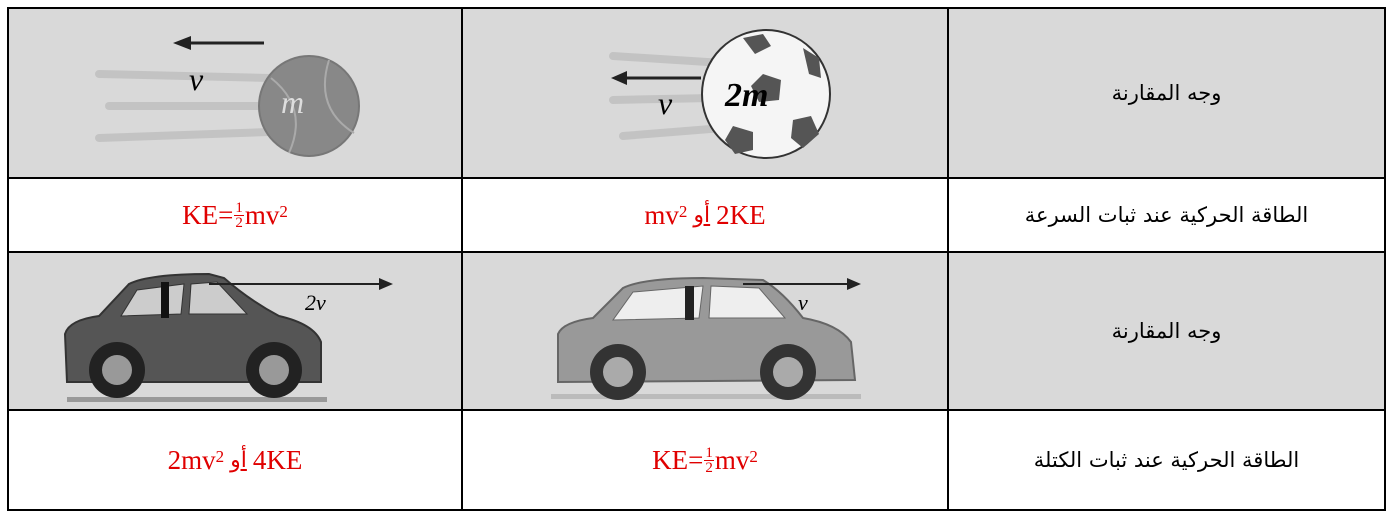  What do you see at coordinates (191, 459) in the screenshot?
I see `formula-base: 2mv` at bounding box center [191, 459].